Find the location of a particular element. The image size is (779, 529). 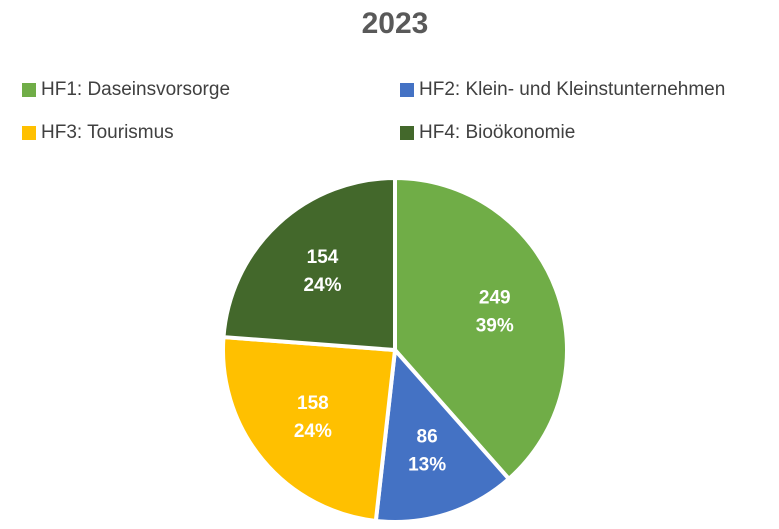

slice-percent: 39% is located at coordinates (495, 325).